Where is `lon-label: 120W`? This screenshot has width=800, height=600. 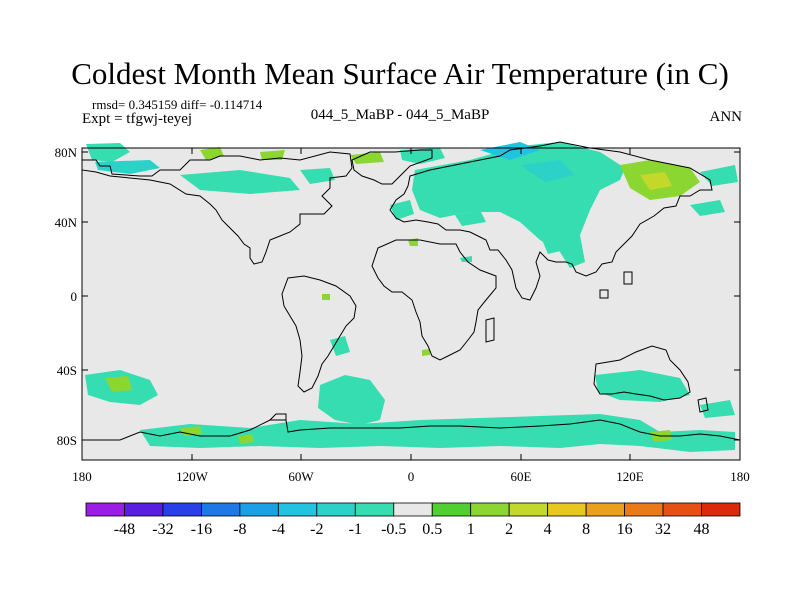 lon-label: 120W is located at coordinates (192, 476).